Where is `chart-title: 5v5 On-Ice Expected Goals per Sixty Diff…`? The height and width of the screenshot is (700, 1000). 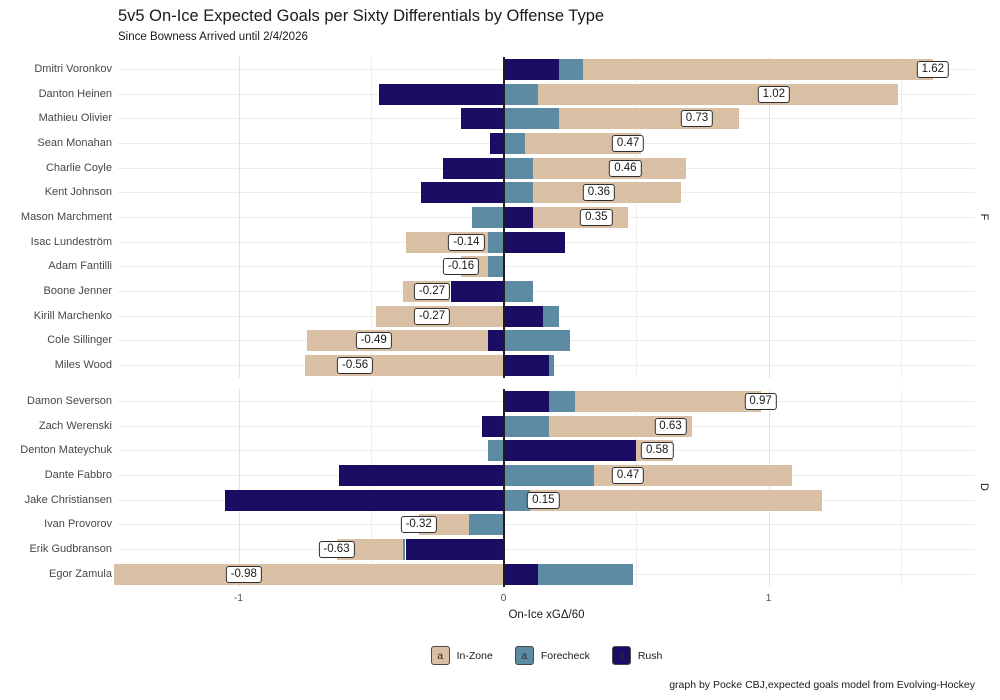 chart-title: 5v5 On-Ice Expected Goals per Sixty Diff… is located at coordinates (361, 16).